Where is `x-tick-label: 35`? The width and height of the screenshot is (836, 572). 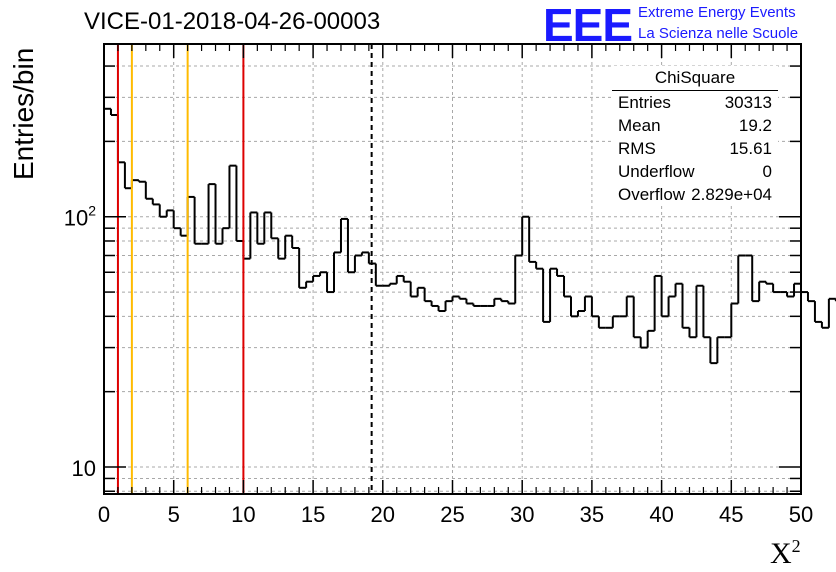 x-tick-label: 35 is located at coordinates (592, 514).